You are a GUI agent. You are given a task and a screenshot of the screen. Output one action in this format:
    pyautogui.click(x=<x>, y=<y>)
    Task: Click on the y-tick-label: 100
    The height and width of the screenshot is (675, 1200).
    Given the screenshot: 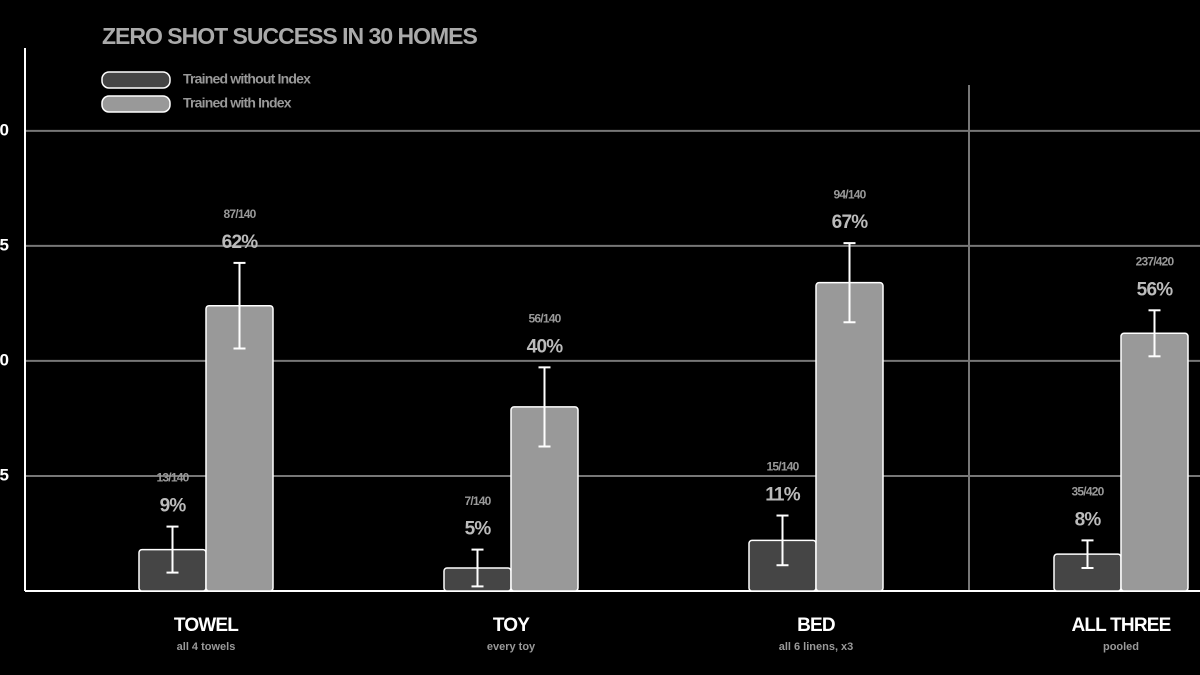 What is the action you would take?
    pyautogui.click(x=4, y=129)
    